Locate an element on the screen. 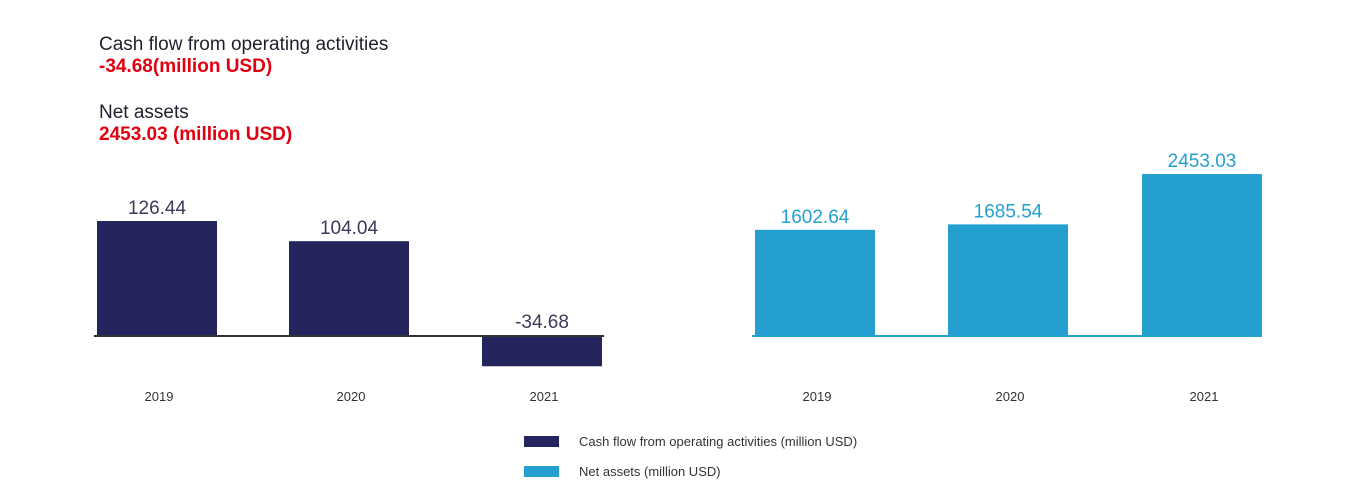 The height and width of the screenshot is (502, 1349). cash-flow-bar-2019 is located at coordinates (157, 278).